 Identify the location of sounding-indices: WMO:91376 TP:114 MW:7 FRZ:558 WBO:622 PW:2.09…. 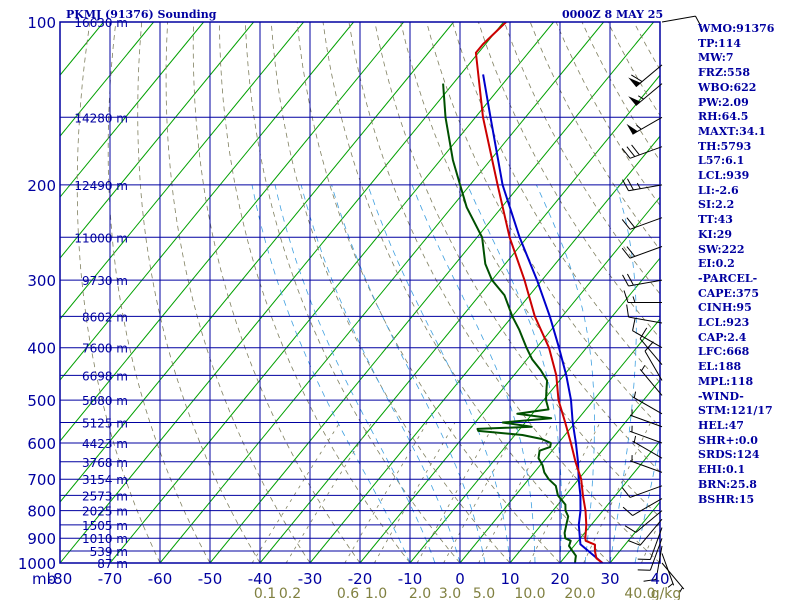
(748, 264).